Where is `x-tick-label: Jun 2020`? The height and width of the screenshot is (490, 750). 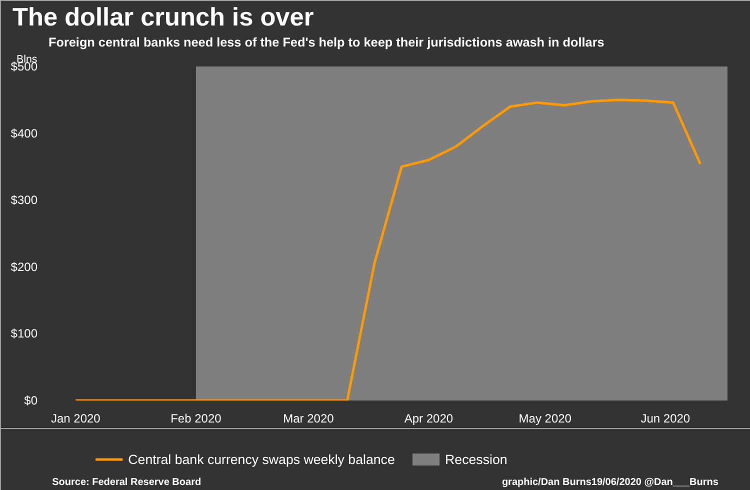 x-tick-label: Jun 2020 is located at coordinates (665, 419).